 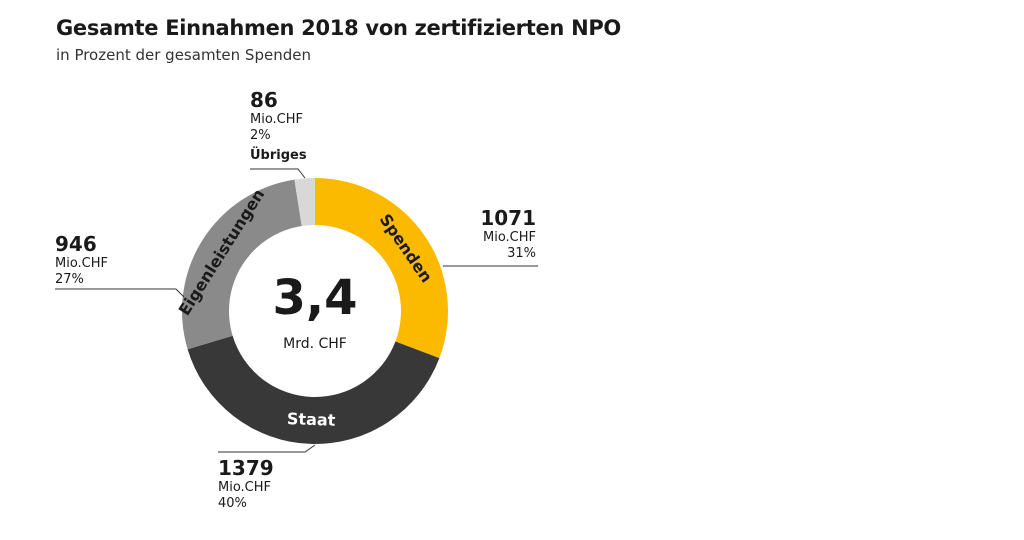 I want to click on value-uebriges: 86, so click(x=264, y=100).